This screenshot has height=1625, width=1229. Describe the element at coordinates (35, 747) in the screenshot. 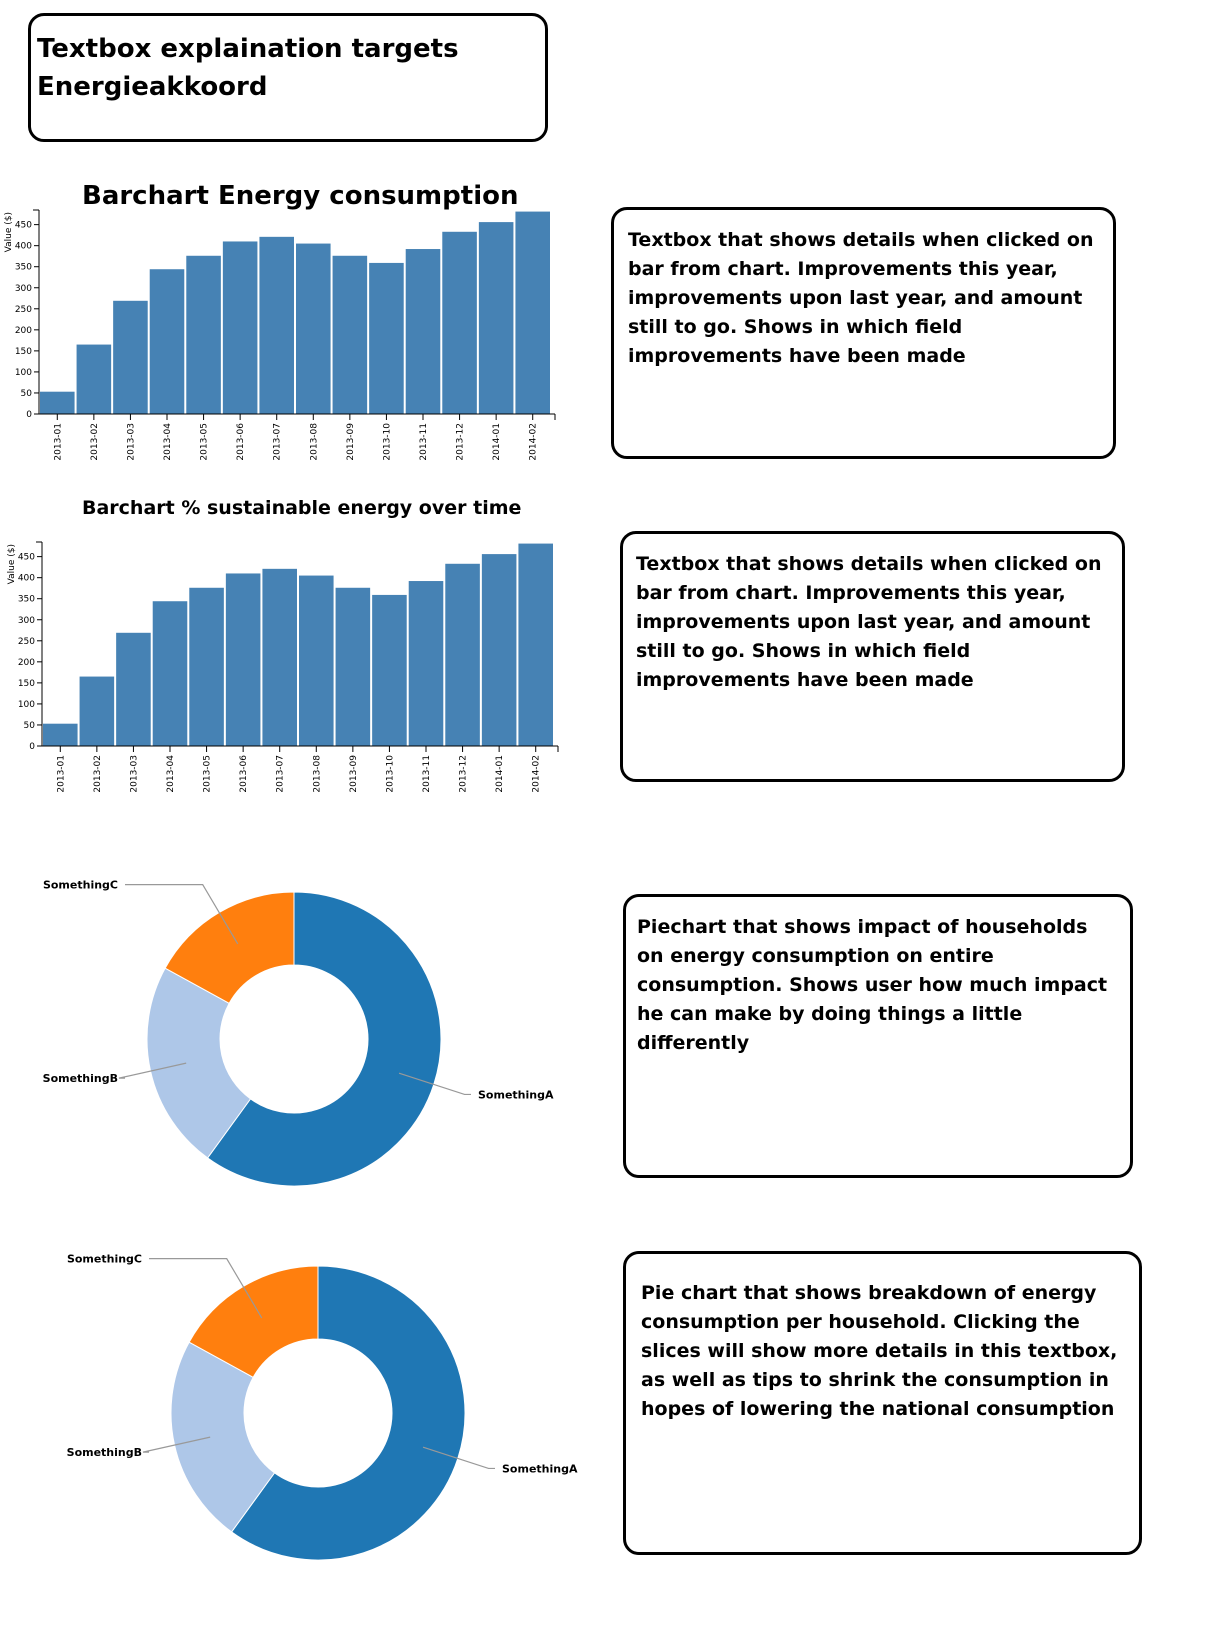

I see `y-tick: 0` at that location.